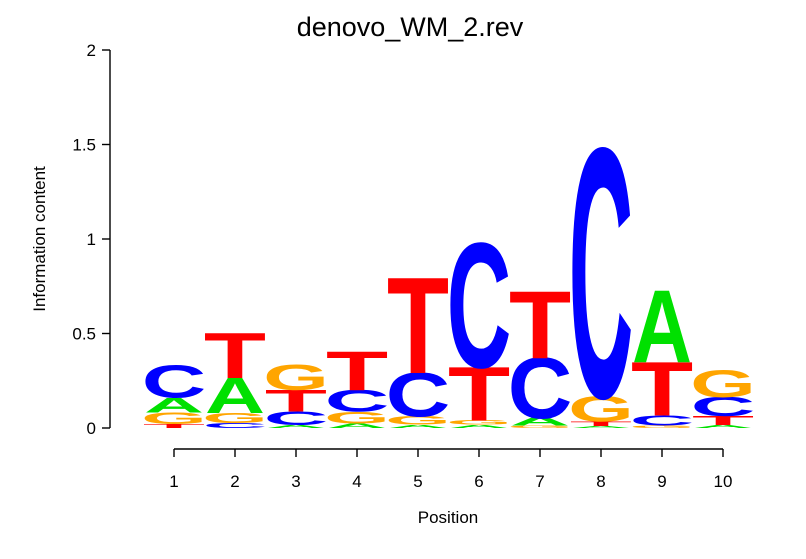  Describe the element at coordinates (84, 145) in the screenshot. I see `y-tick-label: 1.5` at that location.